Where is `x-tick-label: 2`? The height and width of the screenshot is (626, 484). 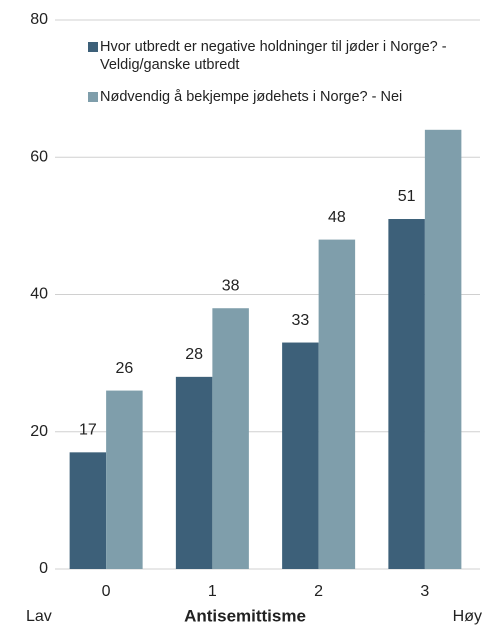 x-tick-label: 2 is located at coordinates (318, 591).